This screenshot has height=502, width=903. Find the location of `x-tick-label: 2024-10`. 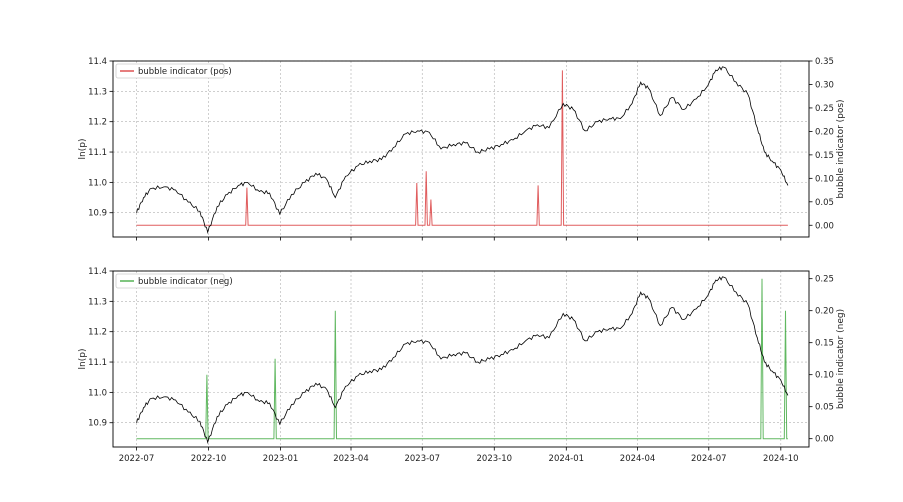

x-tick-label: 2024-10 is located at coordinates (781, 459).